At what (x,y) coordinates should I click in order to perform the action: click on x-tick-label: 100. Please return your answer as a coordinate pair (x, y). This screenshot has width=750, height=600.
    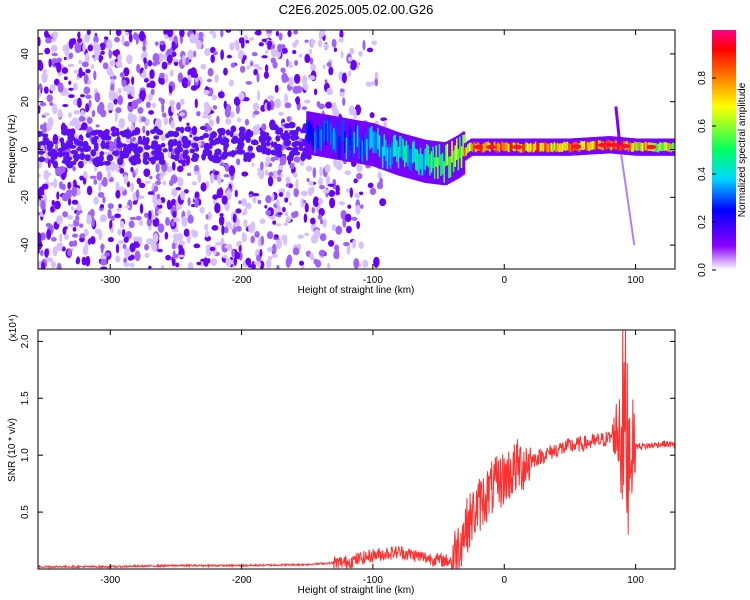
    Looking at the image, I should click on (635, 580).